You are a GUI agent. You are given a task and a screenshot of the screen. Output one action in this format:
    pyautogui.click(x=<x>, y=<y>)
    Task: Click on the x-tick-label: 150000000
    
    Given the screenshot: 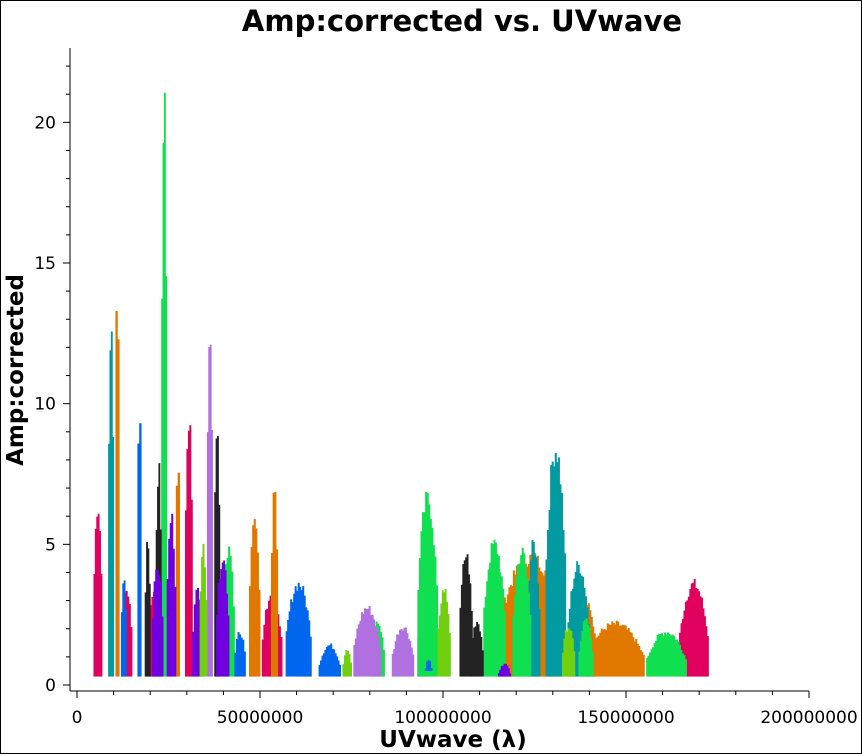 What is the action you would take?
    pyautogui.click(x=625, y=718)
    